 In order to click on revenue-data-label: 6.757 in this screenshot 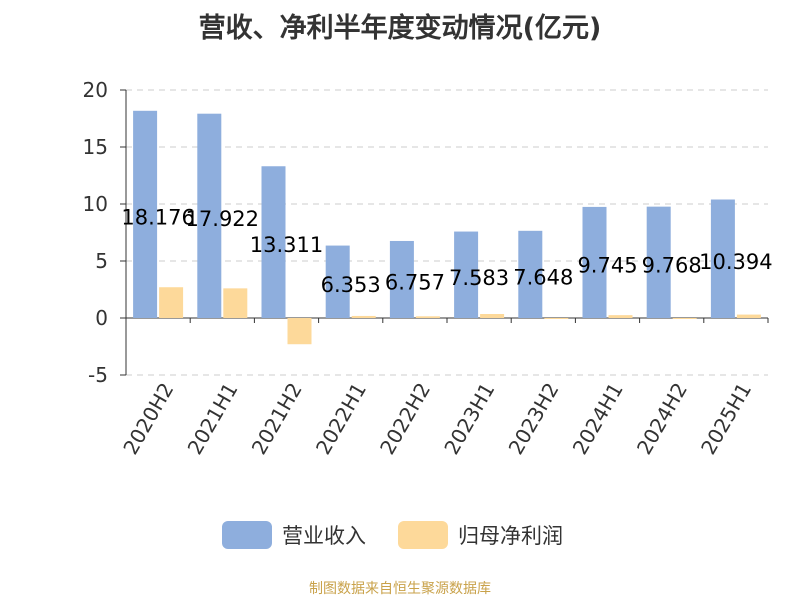, I will do `click(415, 282)`.